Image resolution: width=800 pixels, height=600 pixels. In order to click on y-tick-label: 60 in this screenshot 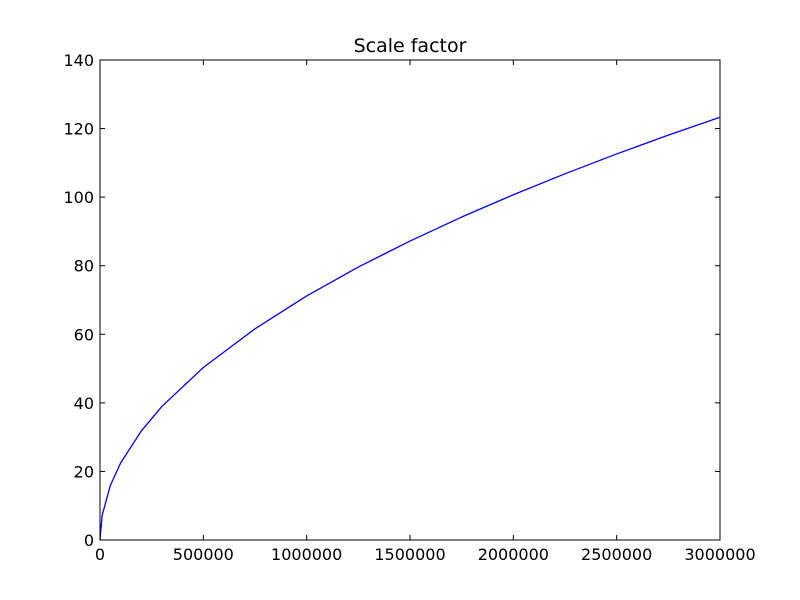, I will do `click(84, 334)`.